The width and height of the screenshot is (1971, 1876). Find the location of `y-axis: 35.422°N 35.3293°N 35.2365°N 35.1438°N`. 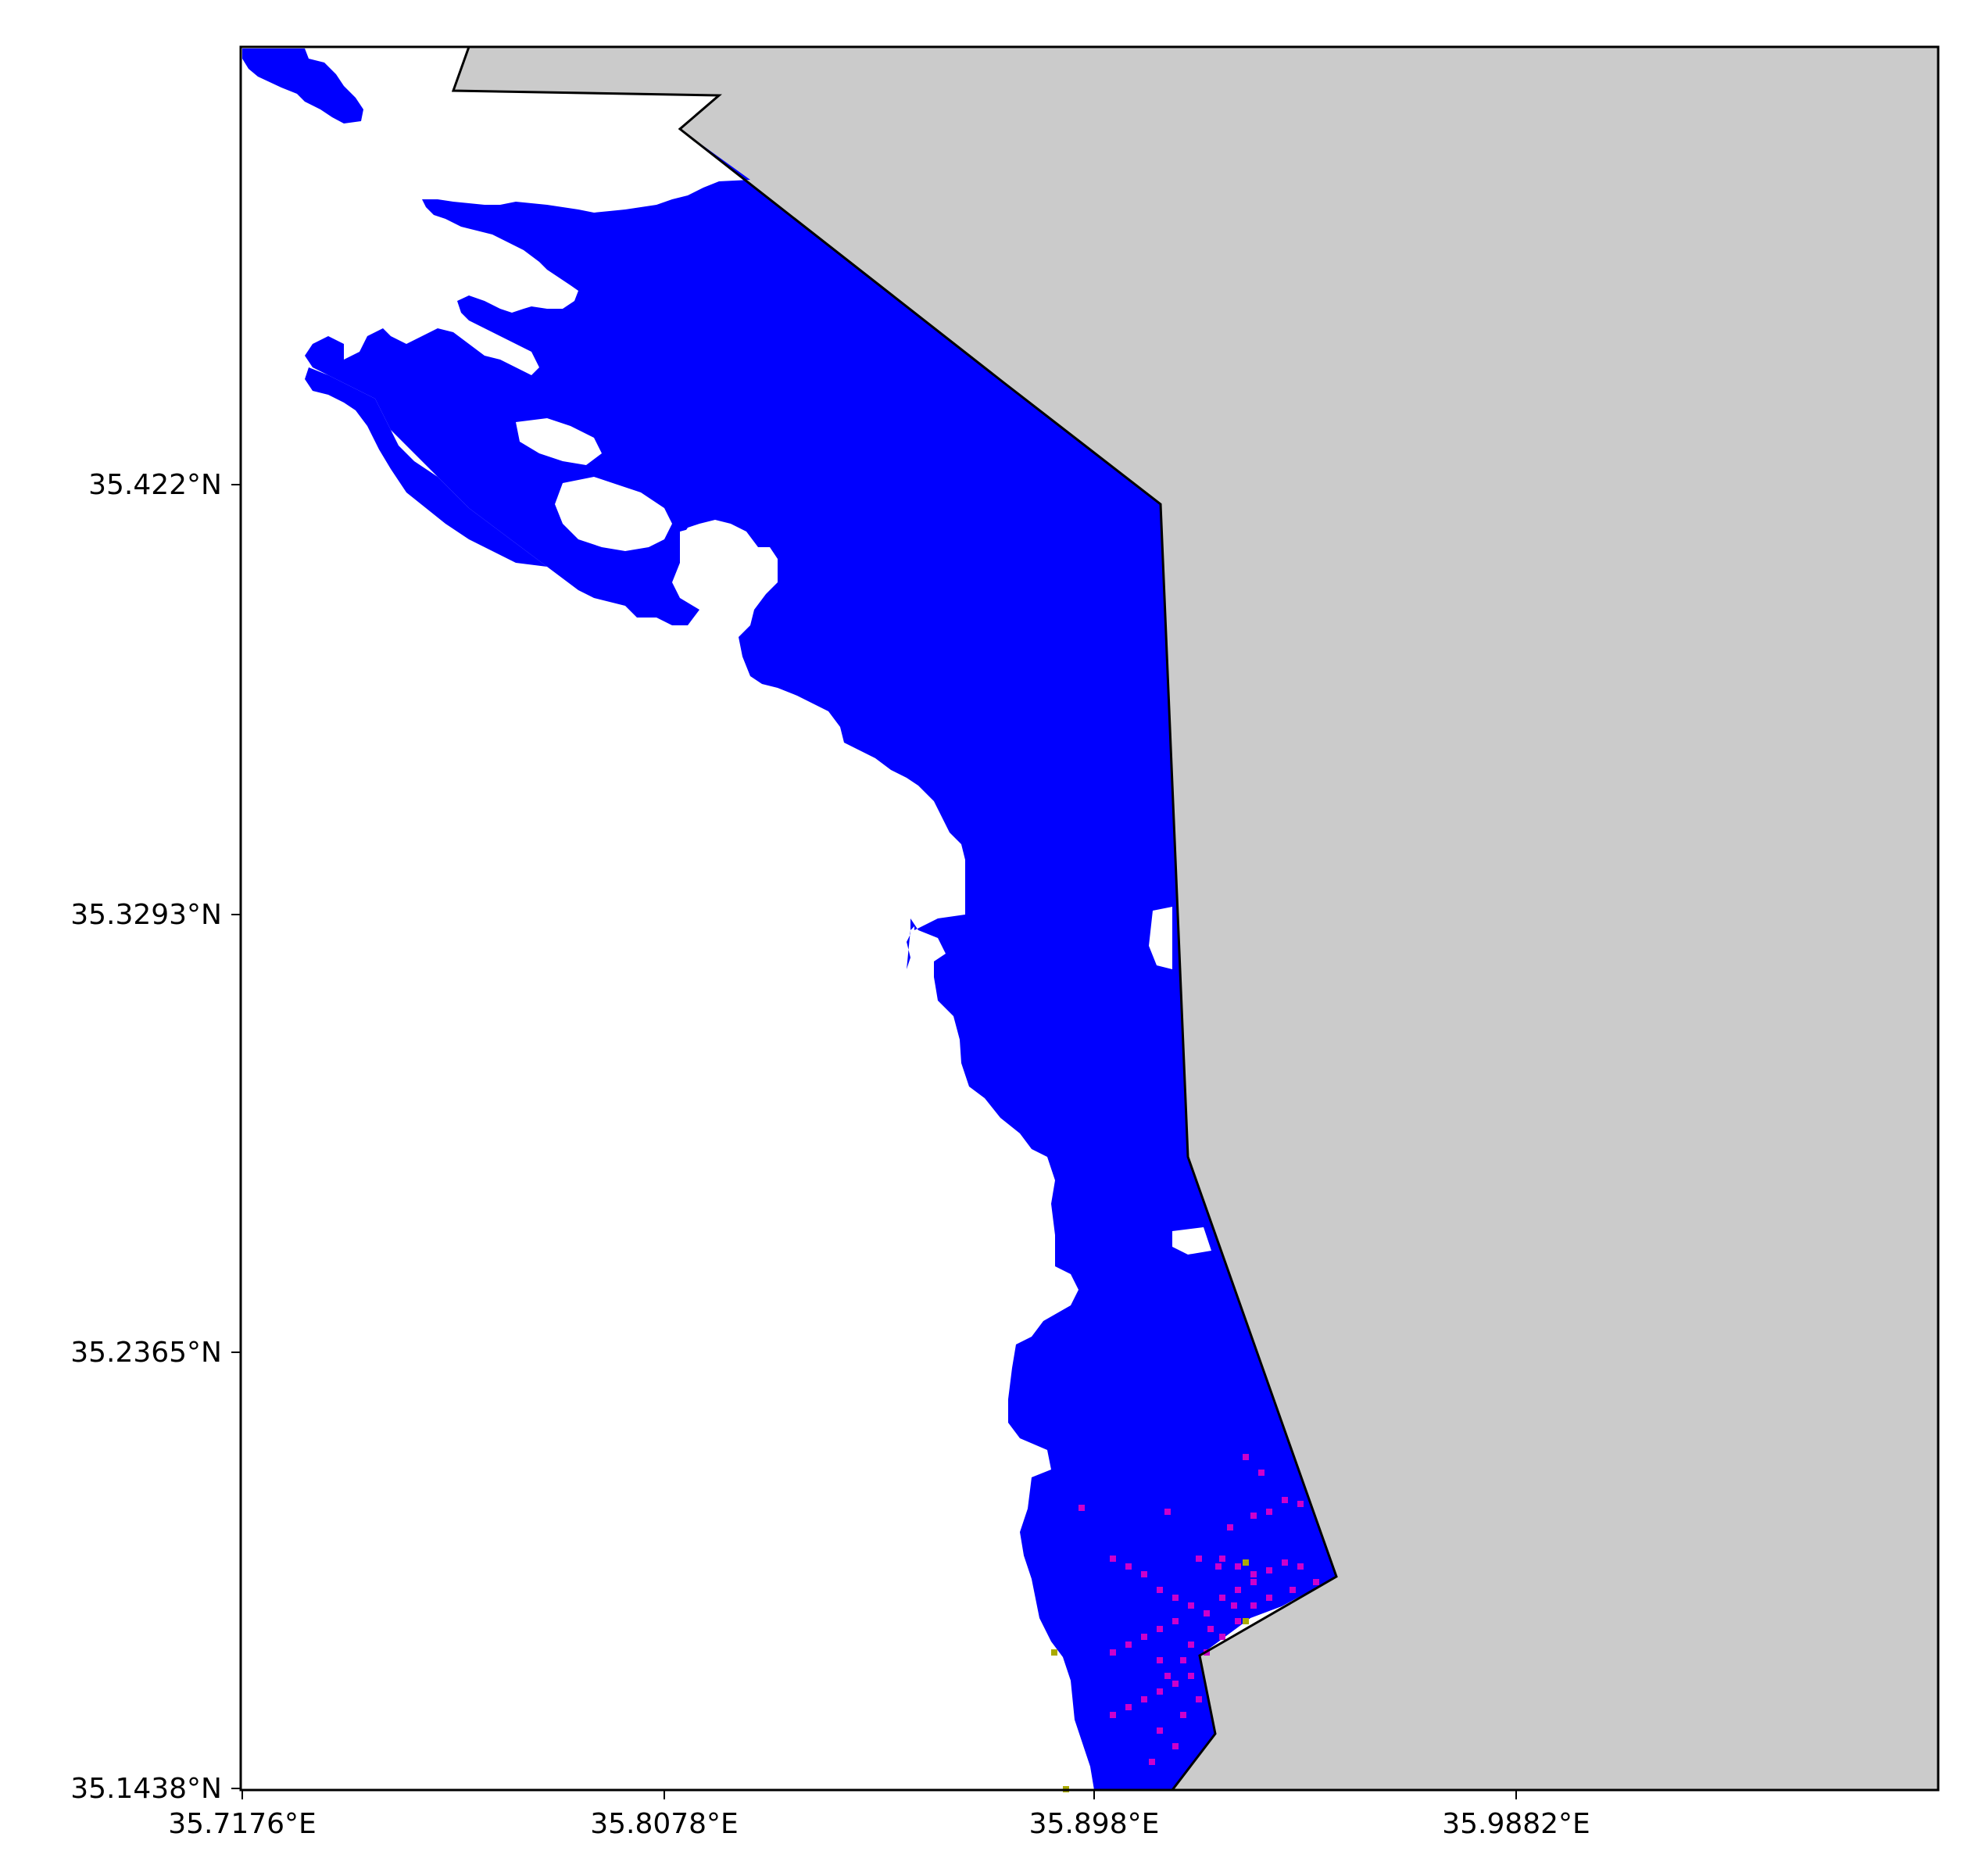

y-axis: 35.422°N 35.3293°N 35.2365°N 35.1438°N is located at coordinates (155, 1137).